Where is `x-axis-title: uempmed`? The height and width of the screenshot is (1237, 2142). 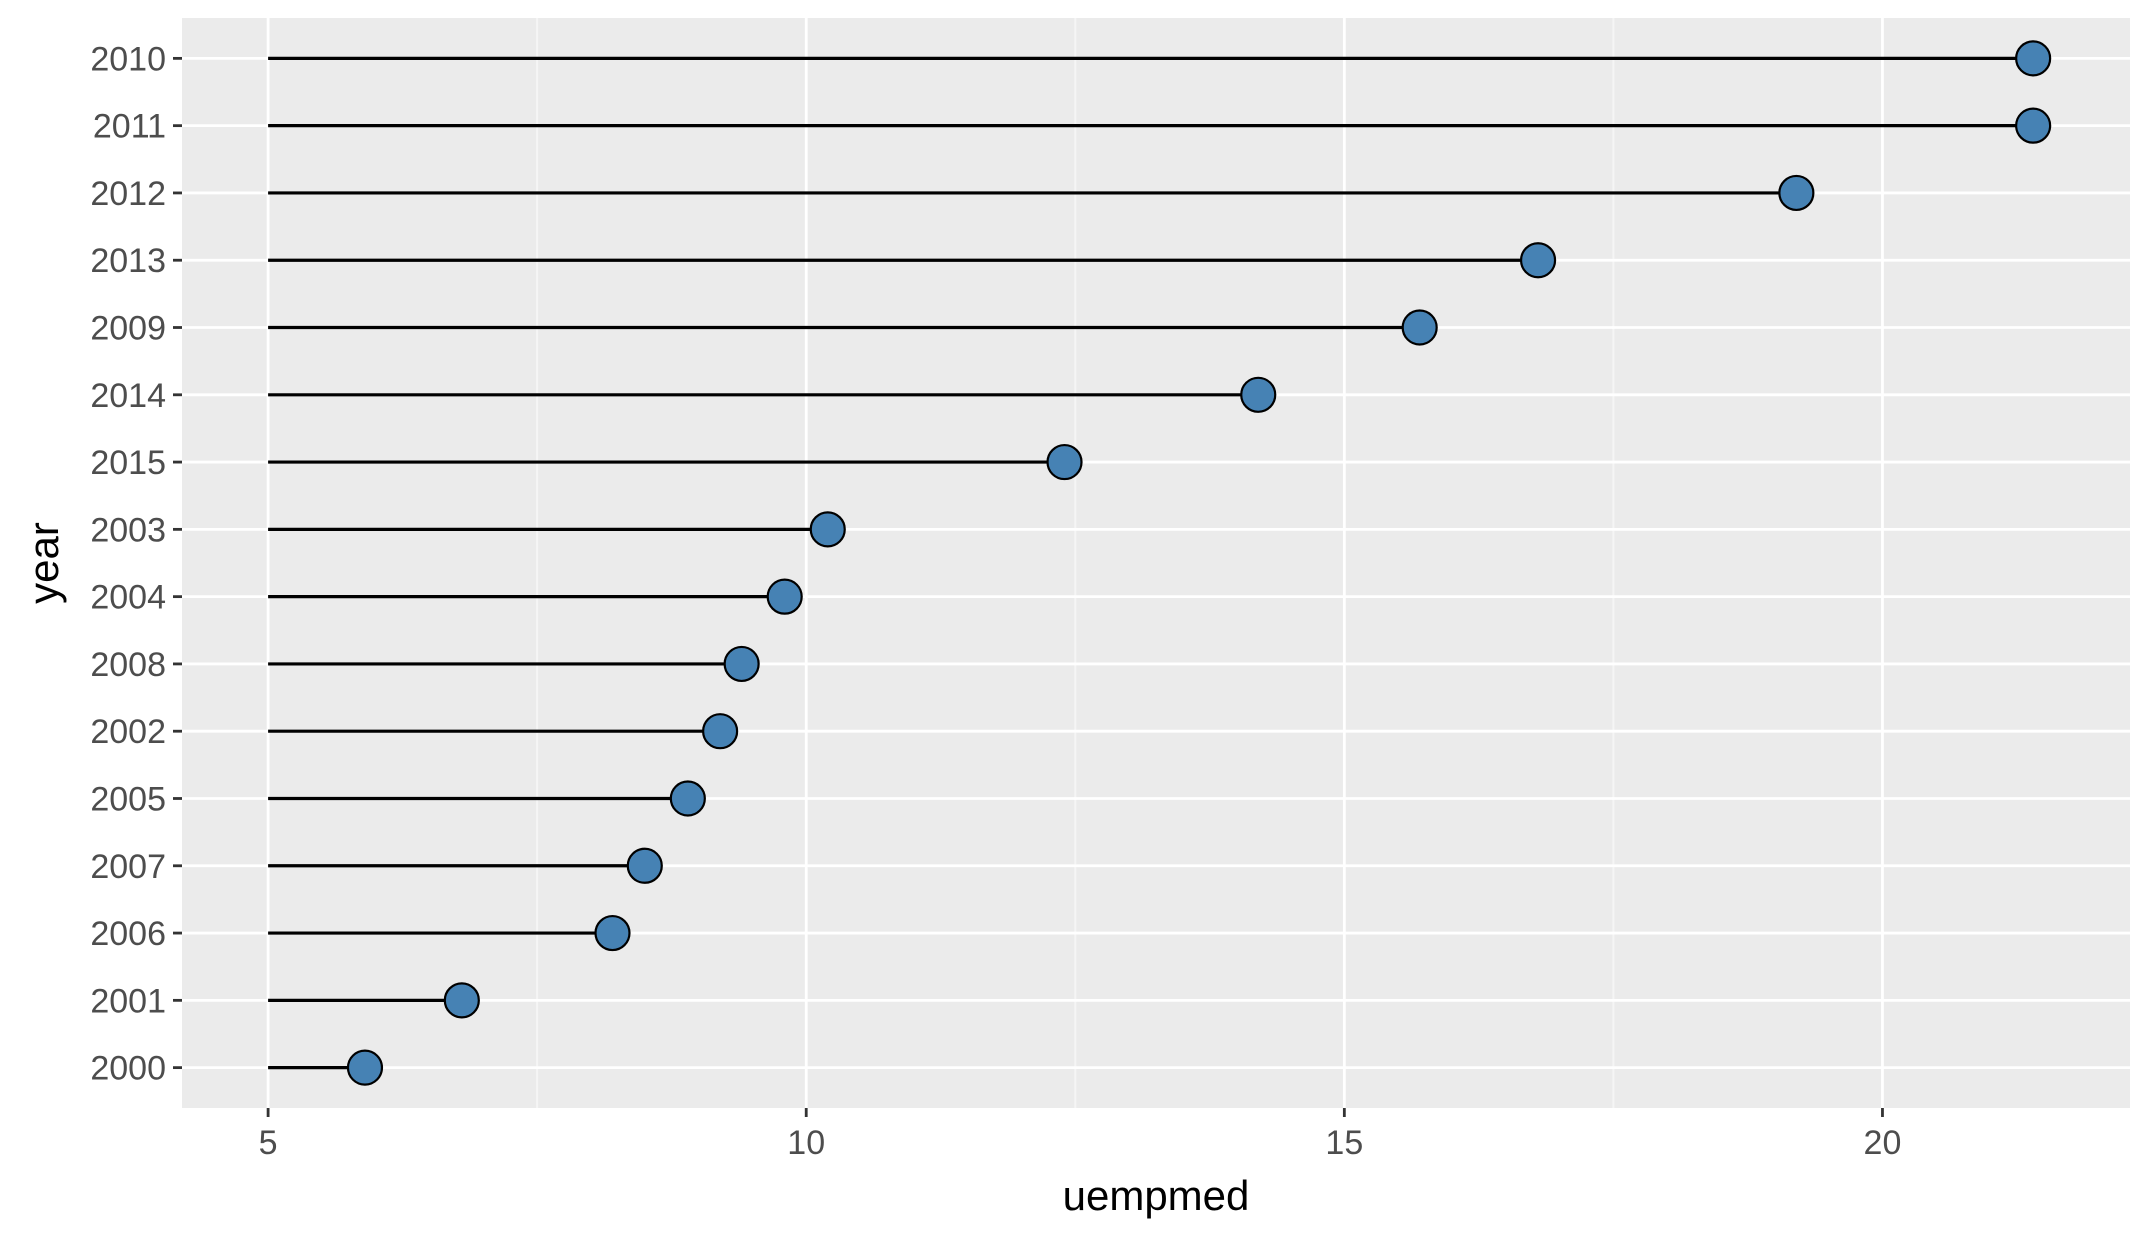
x-axis-title: uempmed is located at coordinates (1156, 1195).